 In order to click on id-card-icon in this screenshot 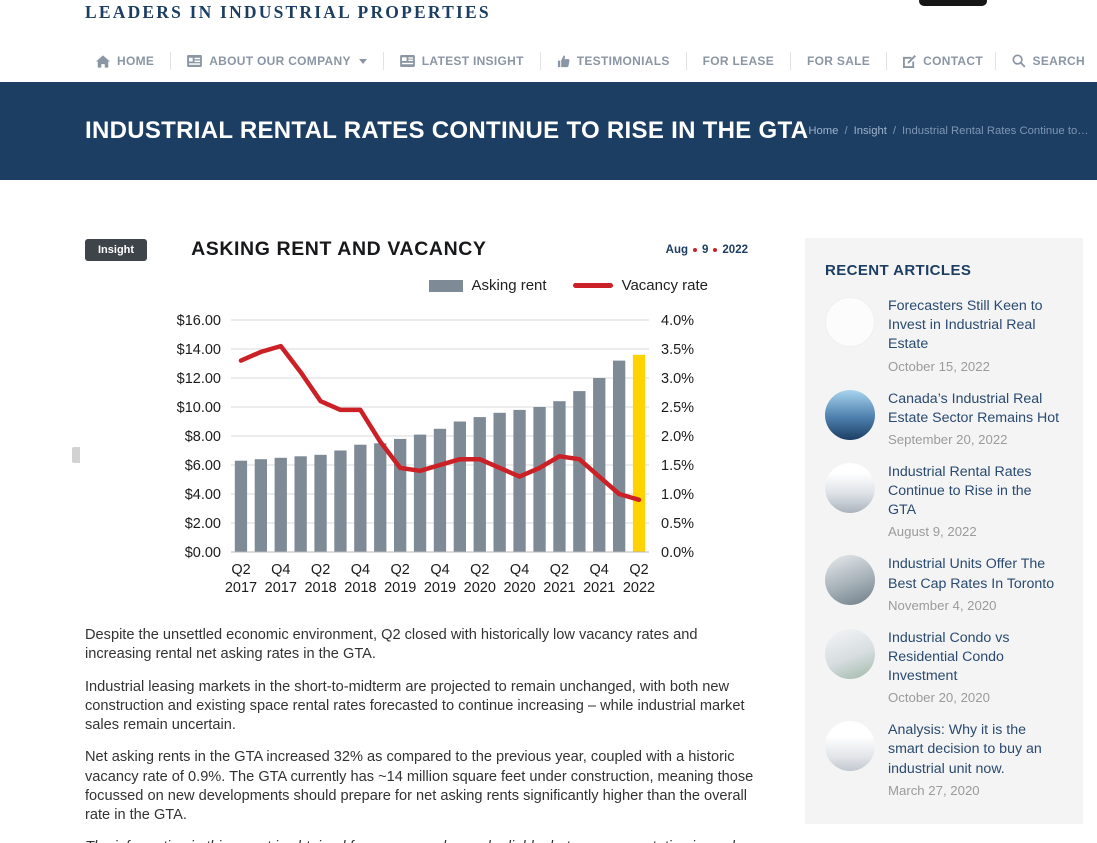, I will do `click(195, 61)`.